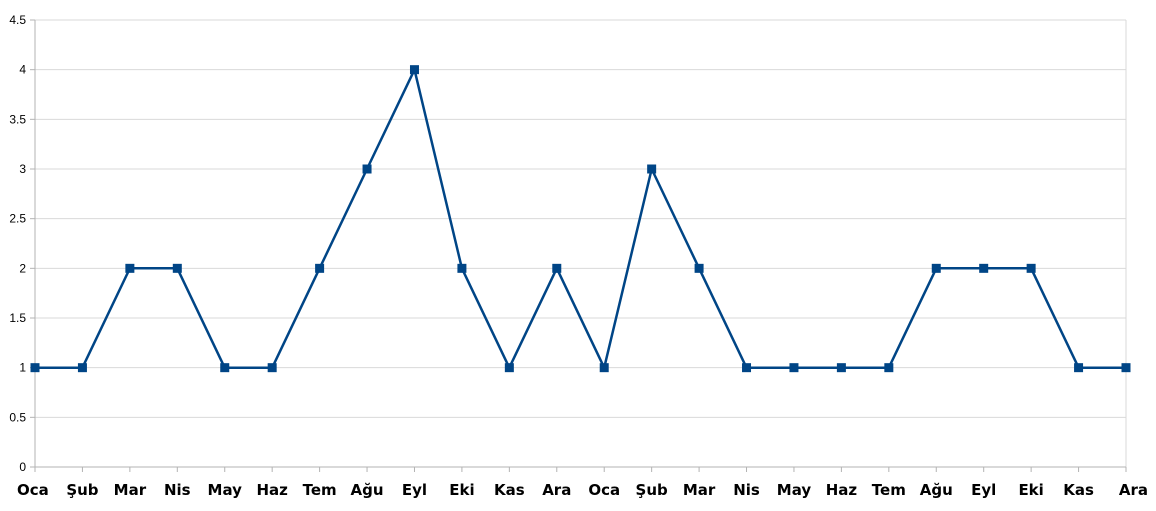 The width and height of the screenshot is (1156, 511). What do you see at coordinates (17, 318) in the screenshot?
I see `y-tick-label: 1.5` at bounding box center [17, 318].